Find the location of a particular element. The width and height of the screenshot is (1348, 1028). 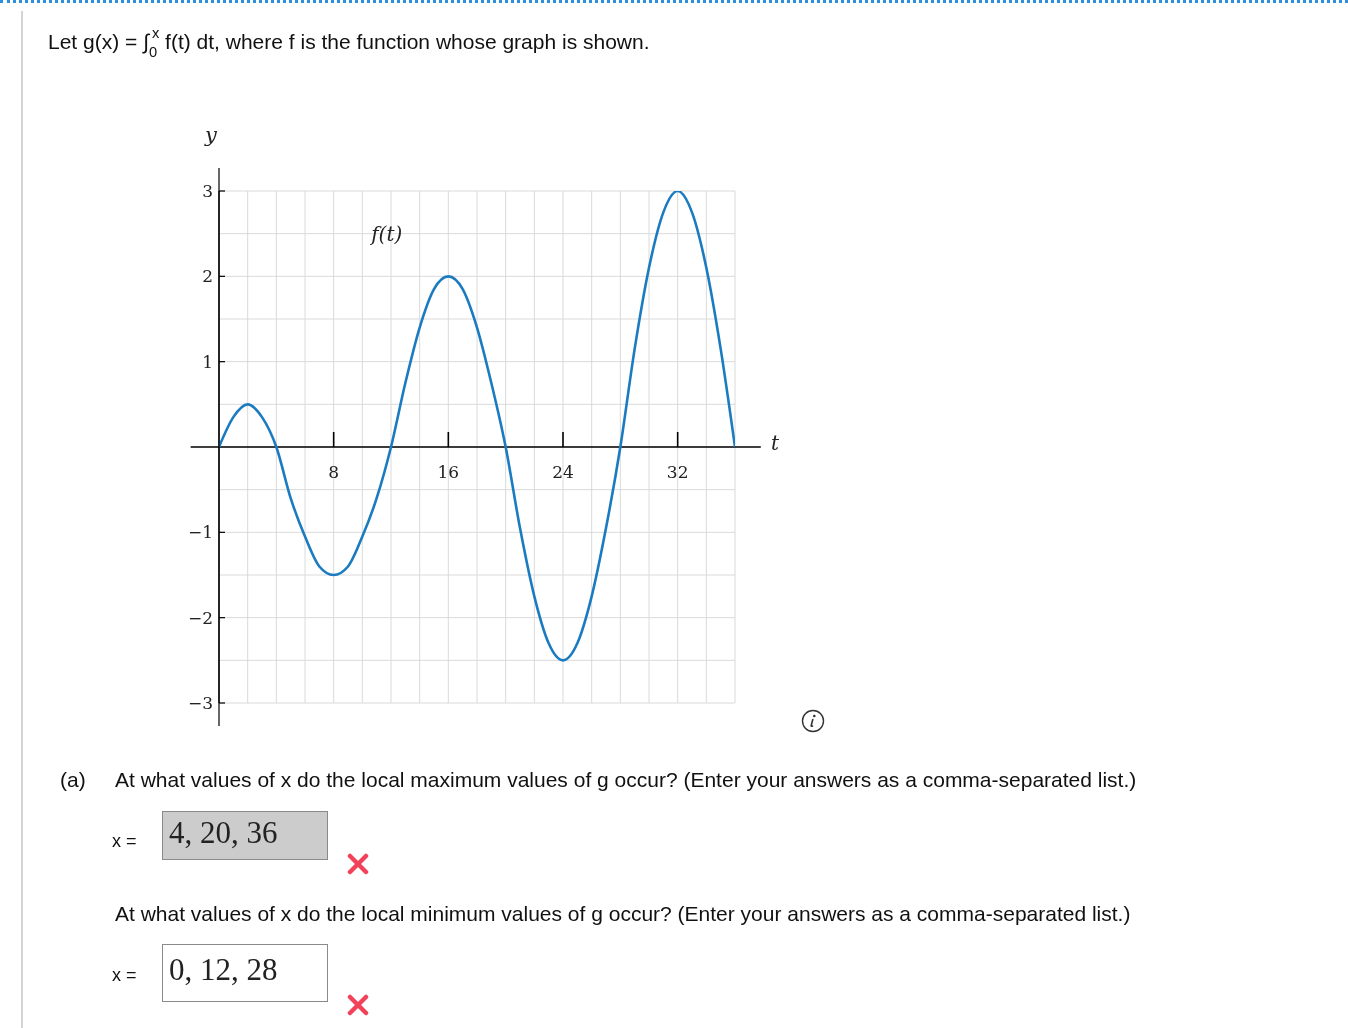

y-tick-label: −1 is located at coordinates (200, 532).